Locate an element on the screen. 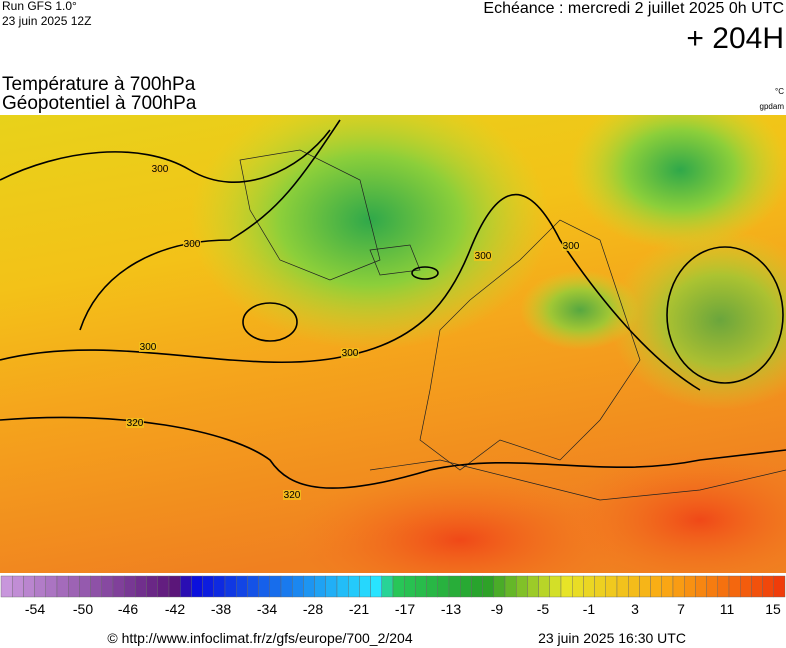 The image size is (786, 648). colorbar-label: -13 is located at coordinates (451, 609).